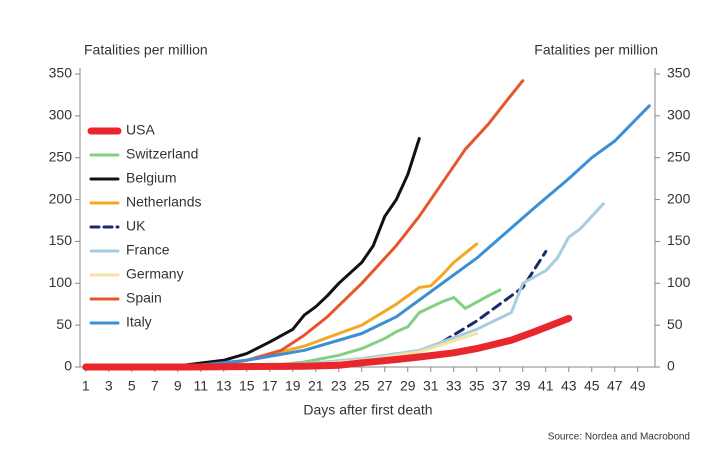 This screenshot has height=457, width=718. I want to click on x-tick-label: 43, so click(569, 386).